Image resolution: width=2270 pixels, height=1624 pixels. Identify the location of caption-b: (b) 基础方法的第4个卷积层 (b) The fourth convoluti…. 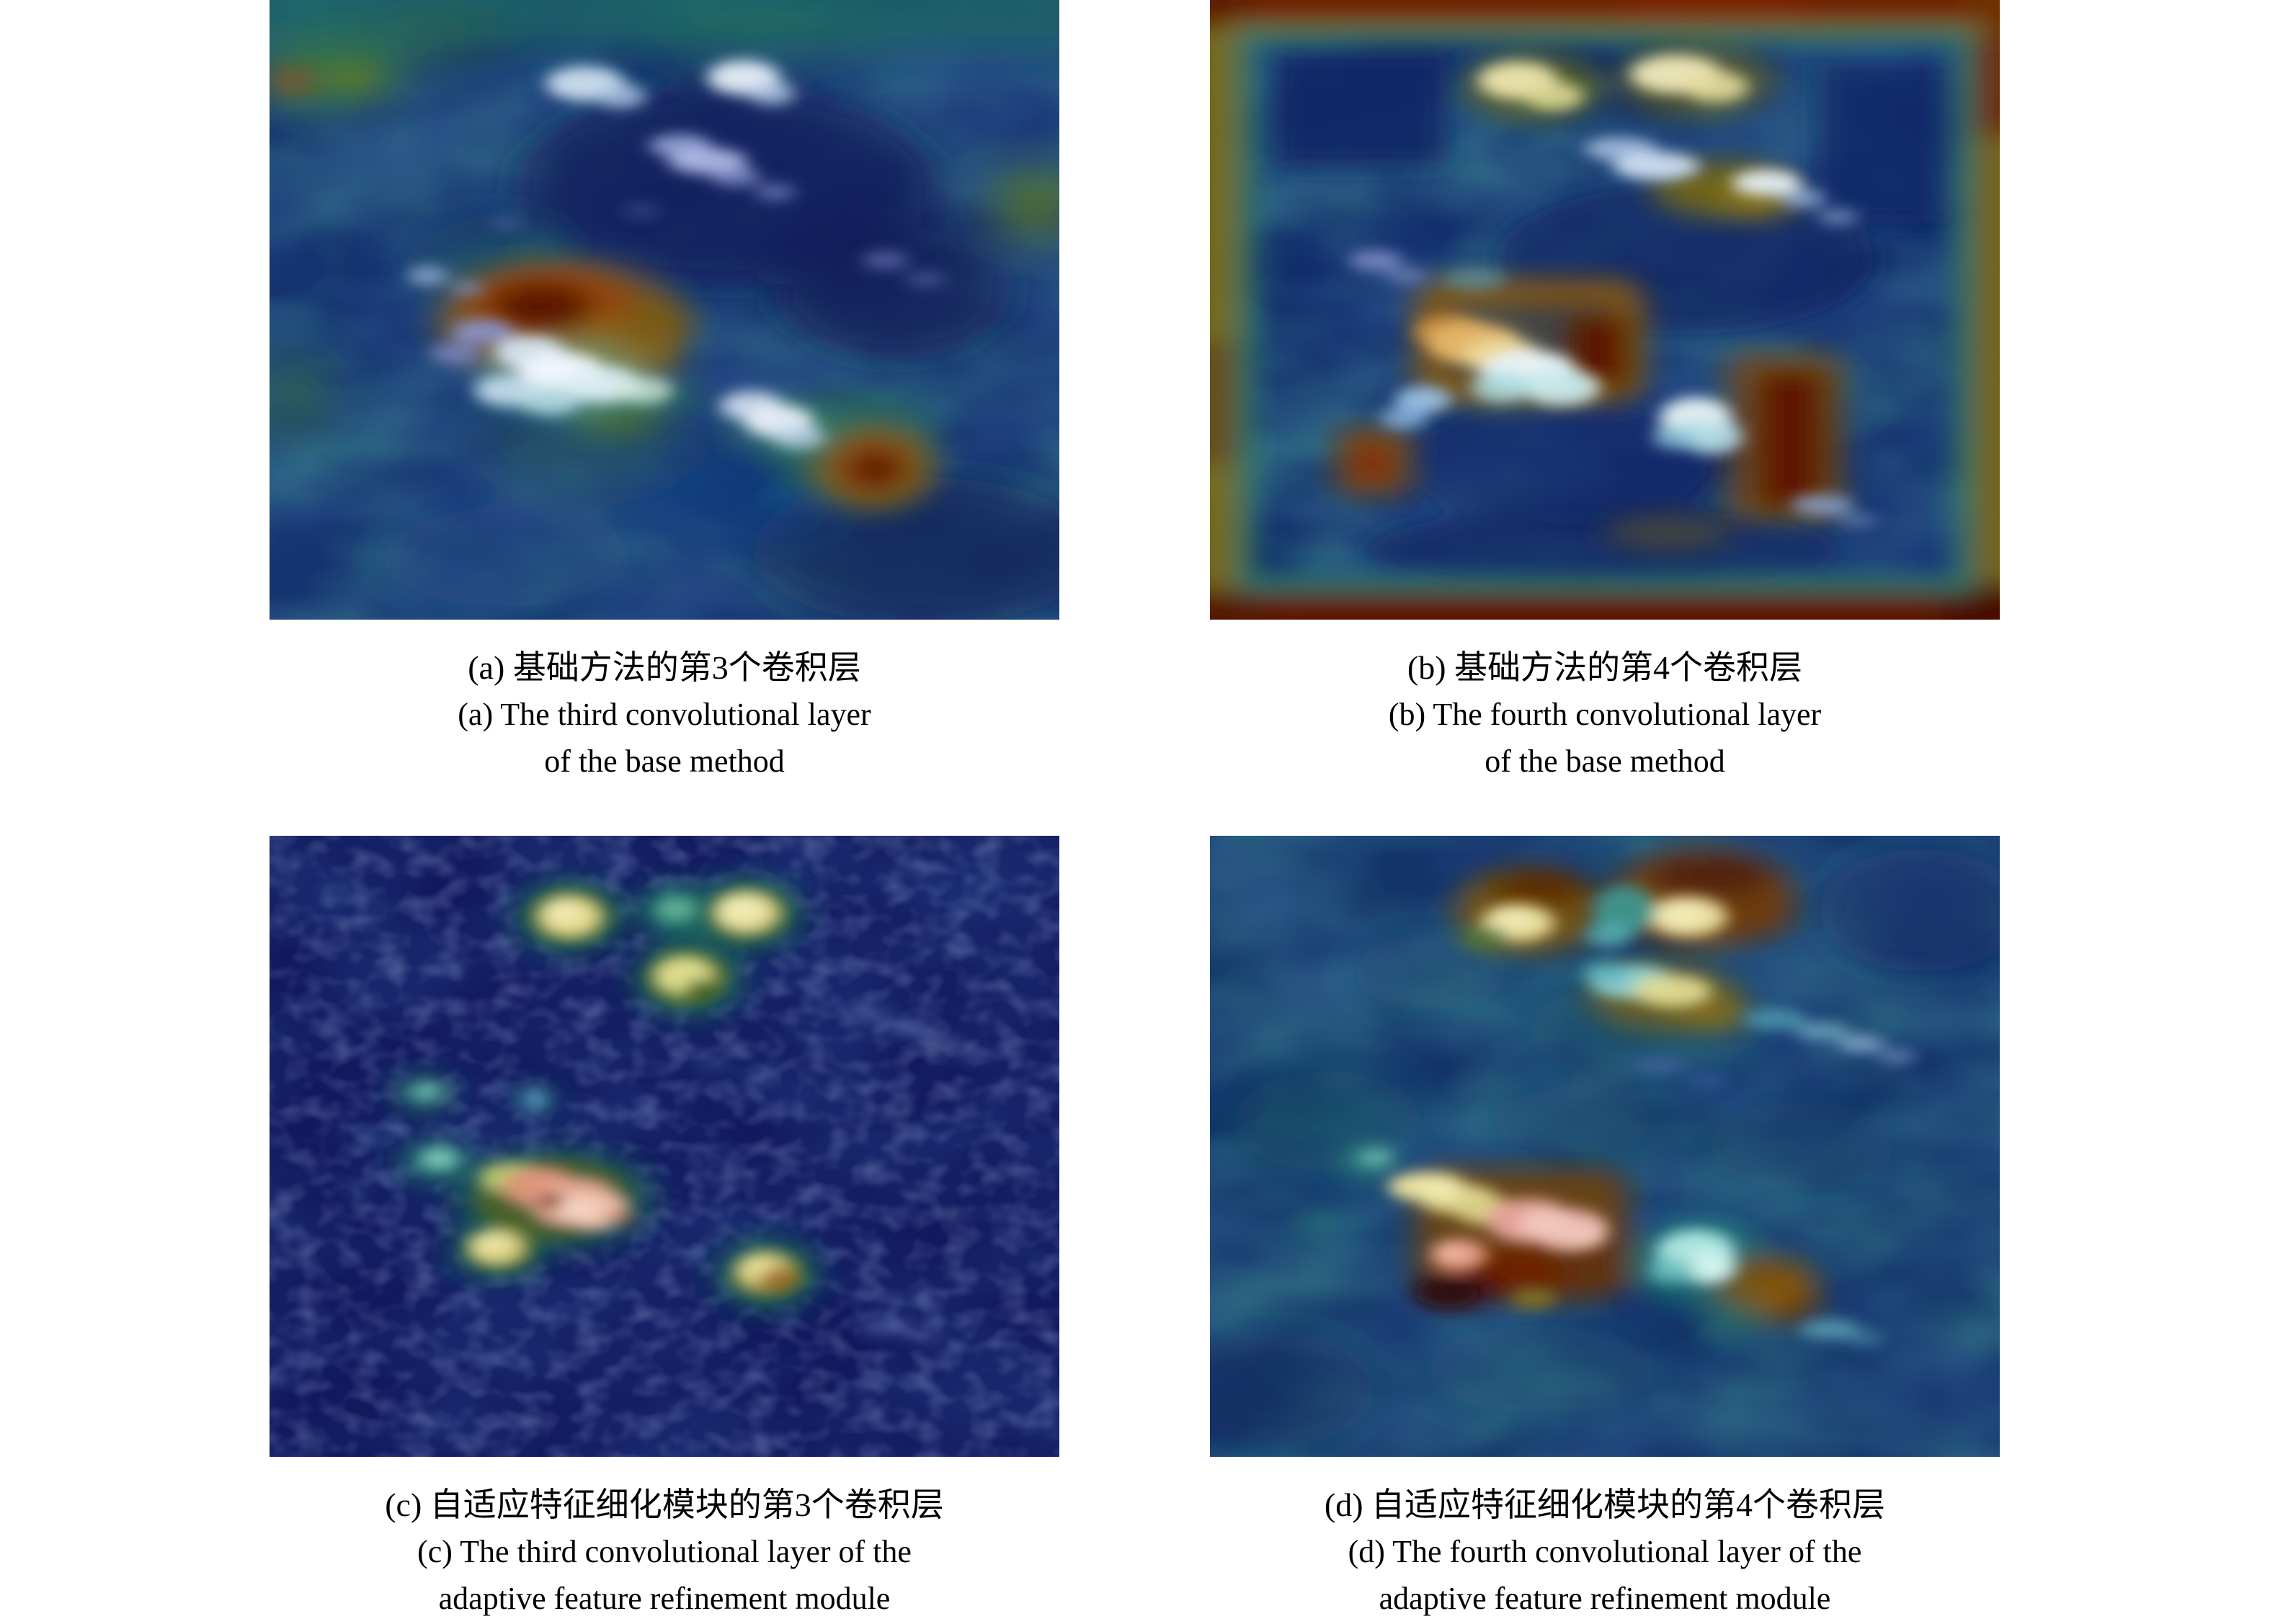
(1605, 714).